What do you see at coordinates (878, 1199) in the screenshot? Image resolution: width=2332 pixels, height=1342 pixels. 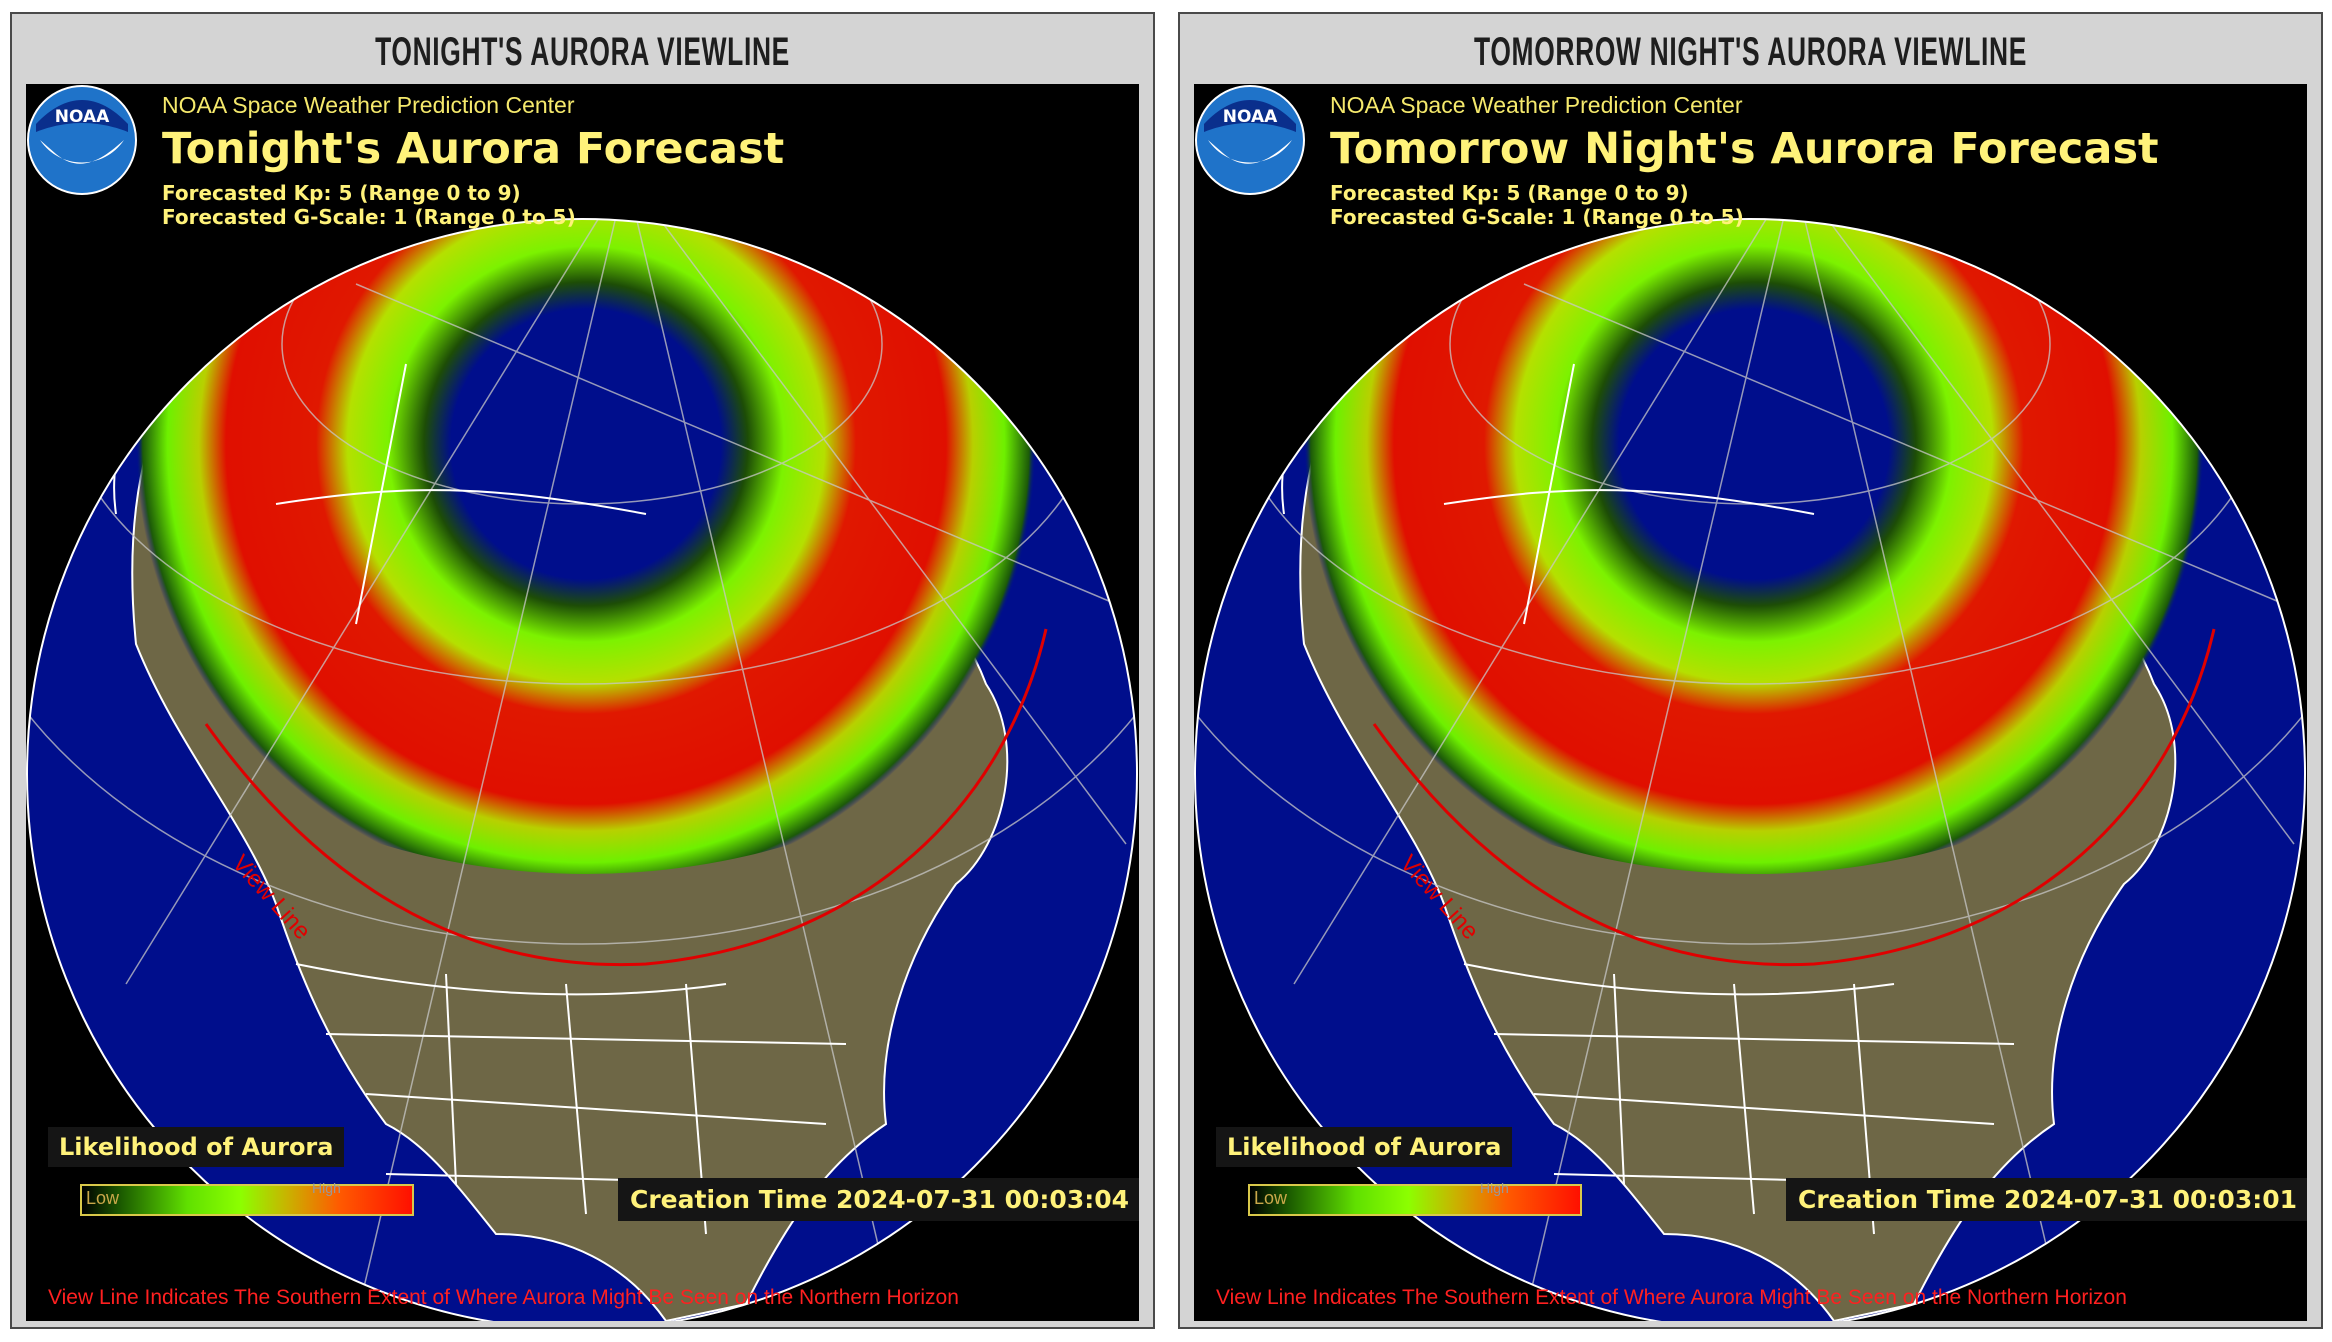 I see `creation-time: Creation Time 2024-07-31 00:03:04` at bounding box center [878, 1199].